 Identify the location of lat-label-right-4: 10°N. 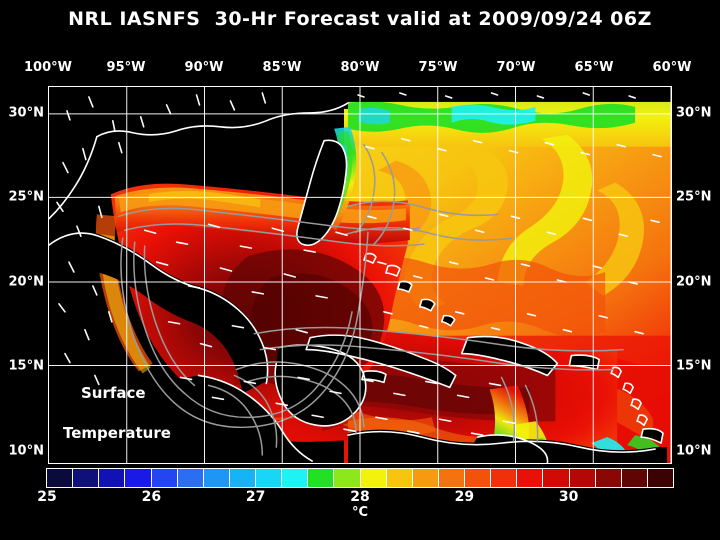
(694, 450).